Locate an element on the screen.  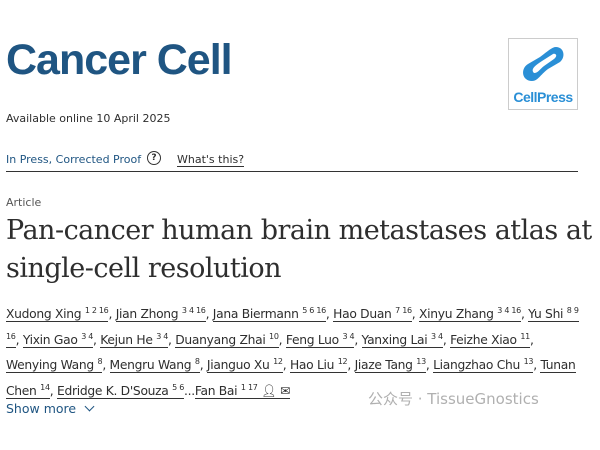
author-name: Jana Biermann is located at coordinates (255, 314).